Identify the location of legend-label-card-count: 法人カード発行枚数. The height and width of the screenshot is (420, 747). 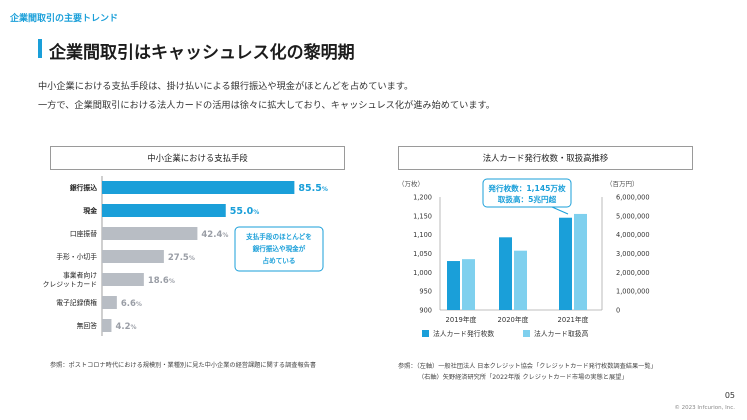
(463, 333).